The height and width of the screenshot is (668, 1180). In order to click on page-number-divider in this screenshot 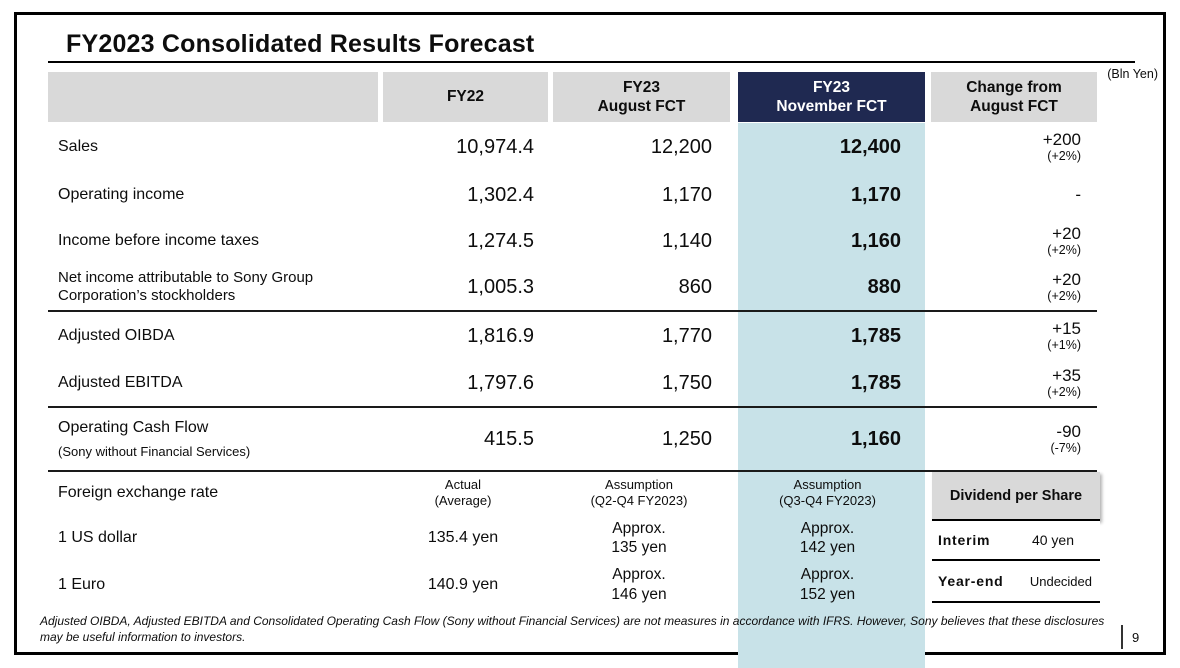, I will do `click(1122, 637)`.